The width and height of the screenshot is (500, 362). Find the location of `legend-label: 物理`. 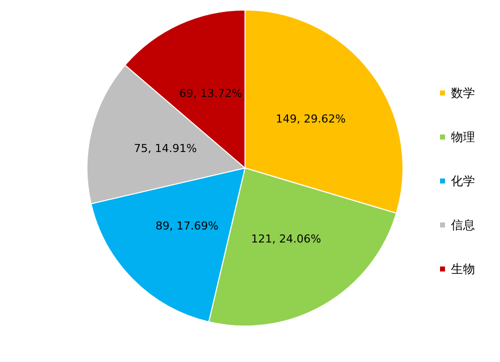

legend-label: 物理 is located at coordinates (463, 137).